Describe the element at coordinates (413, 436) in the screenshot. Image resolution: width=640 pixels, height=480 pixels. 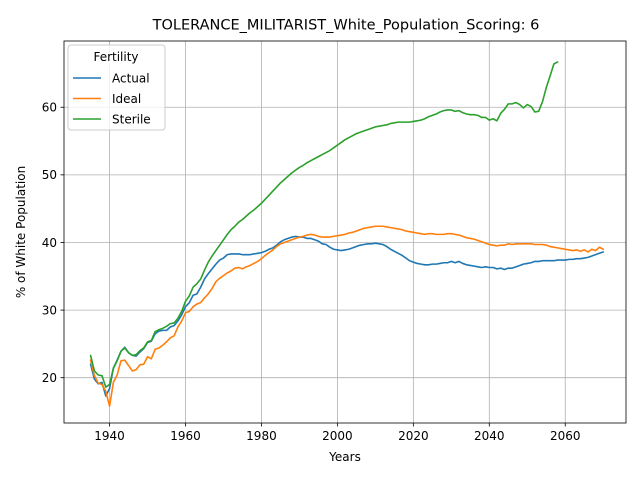
I see `x-tick-label: 2020` at that location.